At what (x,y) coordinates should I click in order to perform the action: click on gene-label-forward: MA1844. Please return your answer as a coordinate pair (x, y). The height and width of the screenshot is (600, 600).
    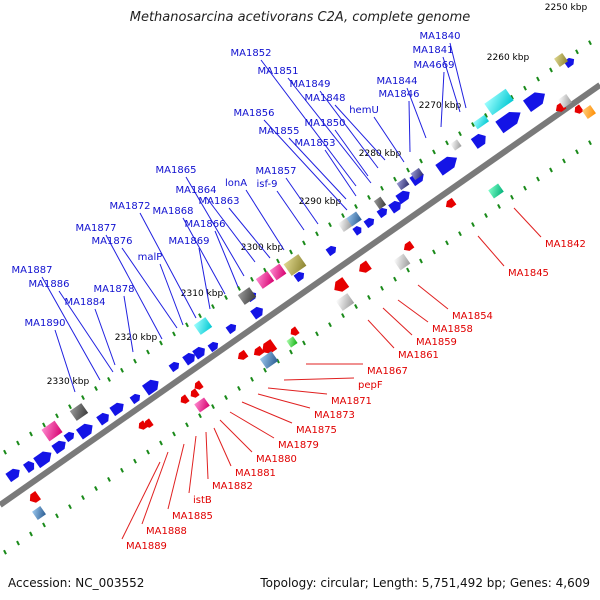
    Looking at the image, I should click on (397, 81).